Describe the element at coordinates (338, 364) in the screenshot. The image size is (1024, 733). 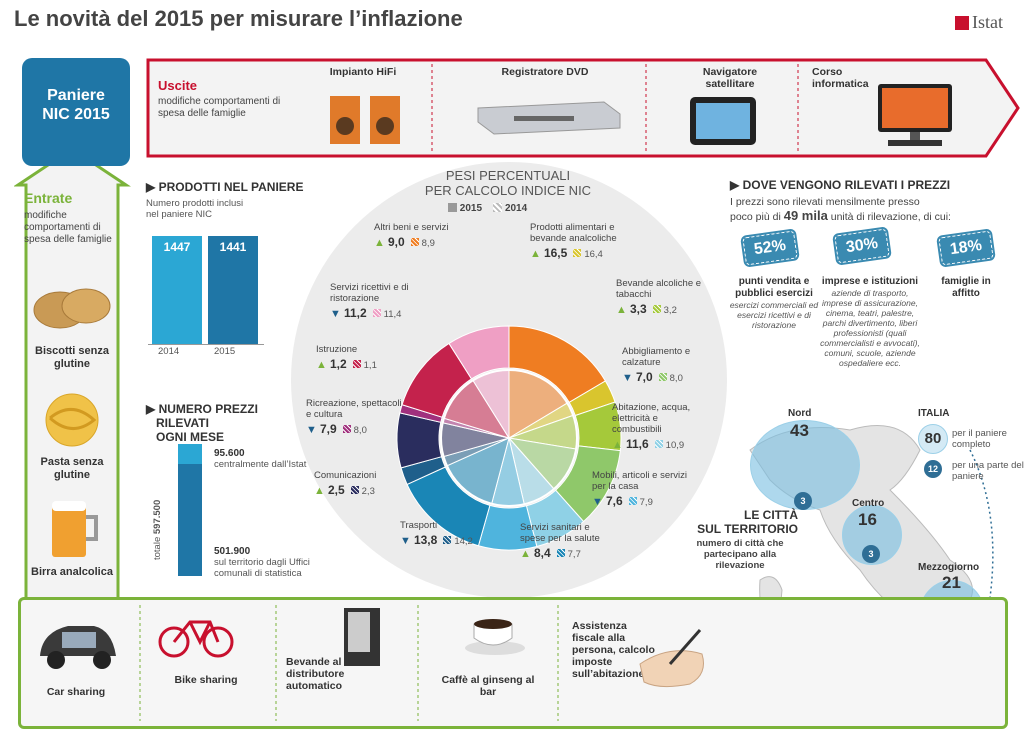
I see `value-2015: 1,2` at that location.